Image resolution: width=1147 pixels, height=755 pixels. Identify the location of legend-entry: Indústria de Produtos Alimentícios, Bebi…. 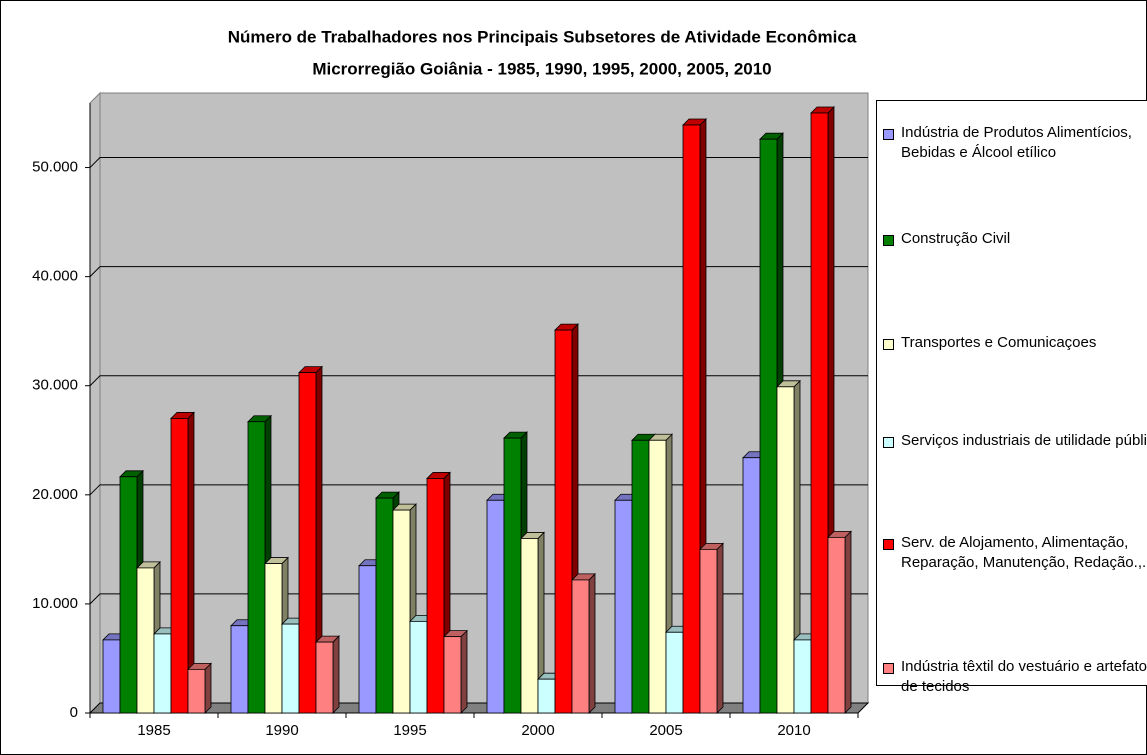
(1015, 143).